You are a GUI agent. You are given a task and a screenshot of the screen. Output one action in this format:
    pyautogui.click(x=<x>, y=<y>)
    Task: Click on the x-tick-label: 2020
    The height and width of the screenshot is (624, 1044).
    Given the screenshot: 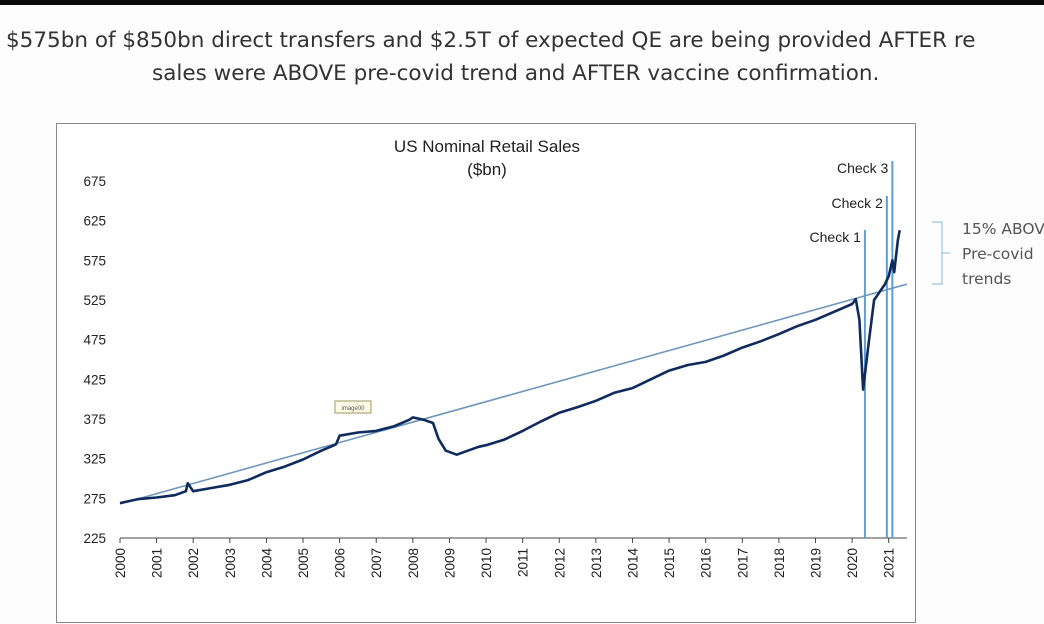 What is the action you would take?
    pyautogui.click(x=852, y=563)
    